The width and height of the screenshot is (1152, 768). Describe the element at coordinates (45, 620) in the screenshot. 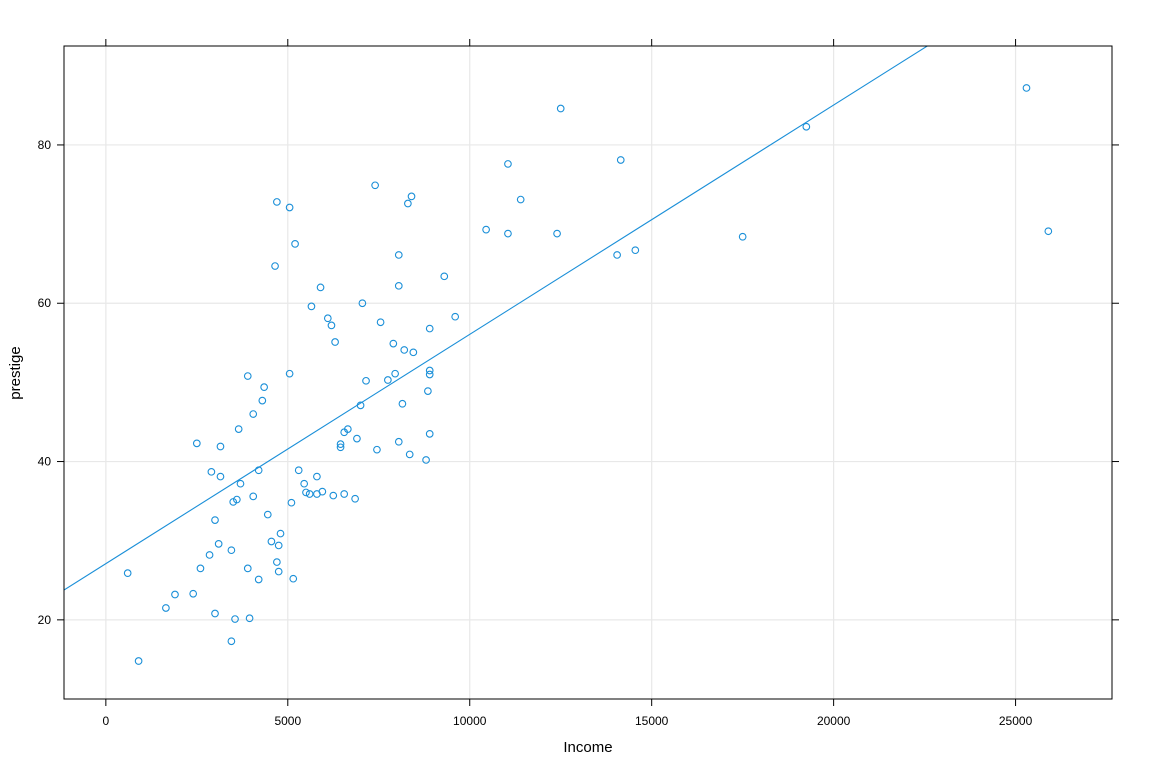

I see `y-tick-label: 20` at that location.